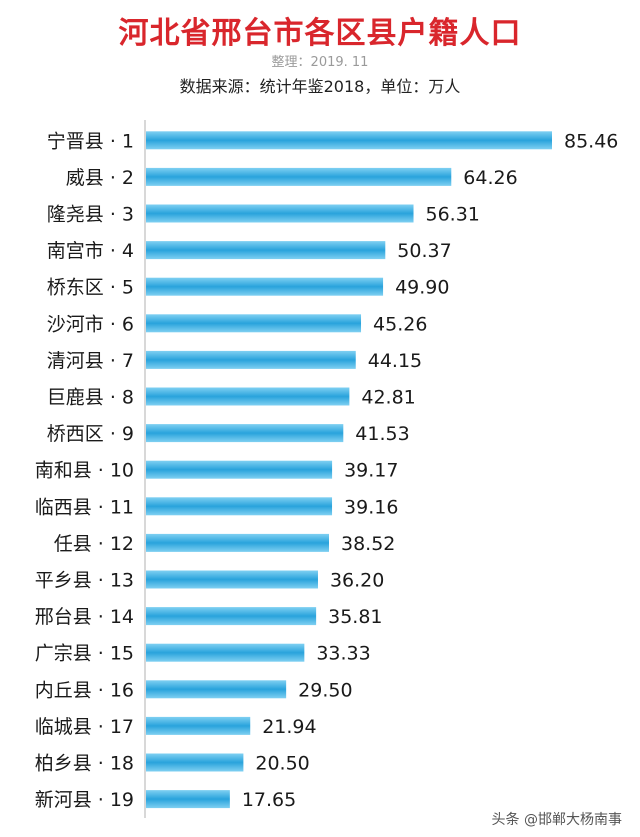  I want to click on category-label: 威县 · 2, so click(100, 178).